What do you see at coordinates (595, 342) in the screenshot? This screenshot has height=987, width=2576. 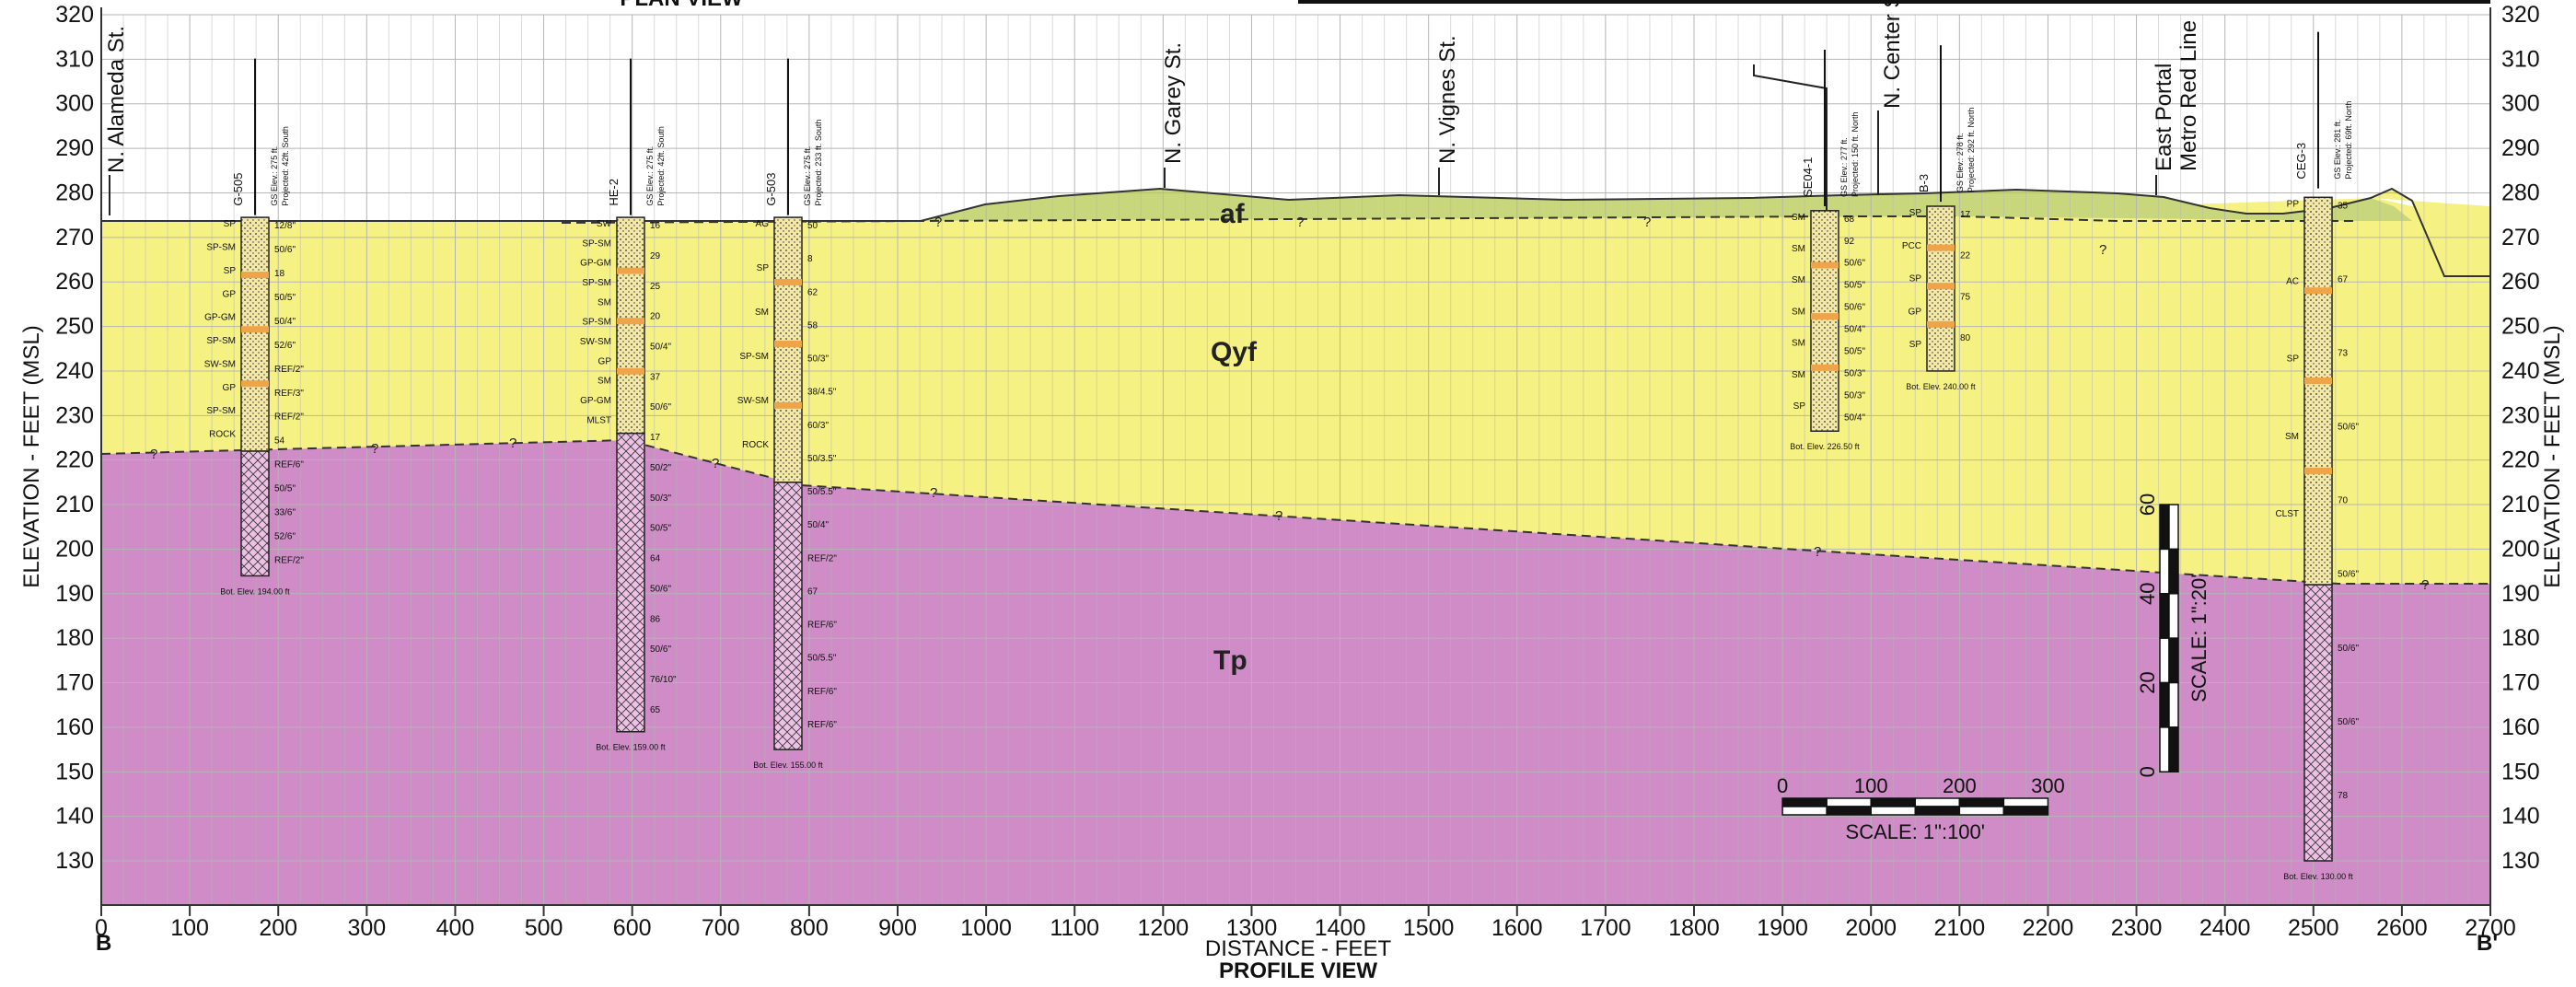 I see `boring-soil-label: SW-SM` at bounding box center [595, 342].